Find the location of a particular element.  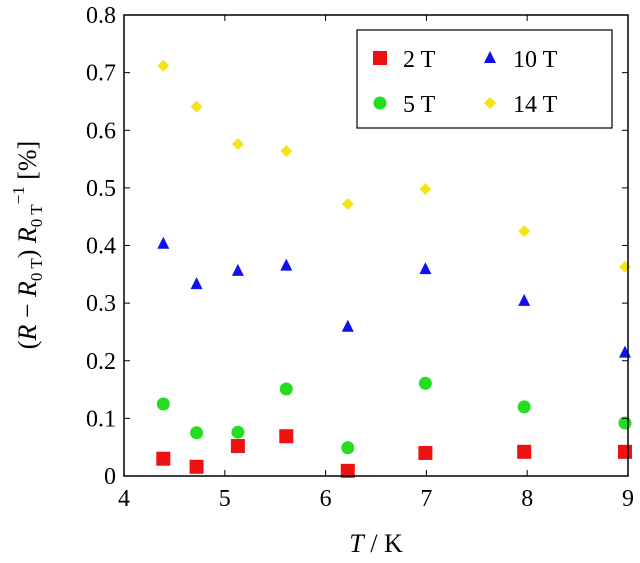

x-tick-label: 9 is located at coordinates (628, 499).